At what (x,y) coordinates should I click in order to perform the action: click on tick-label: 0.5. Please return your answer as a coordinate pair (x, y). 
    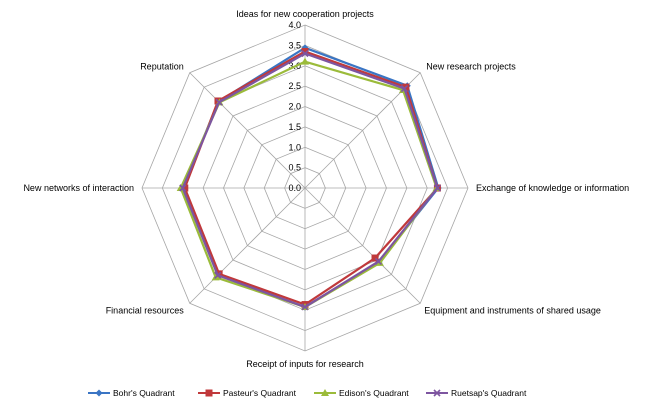
    Looking at the image, I should click on (294, 168).